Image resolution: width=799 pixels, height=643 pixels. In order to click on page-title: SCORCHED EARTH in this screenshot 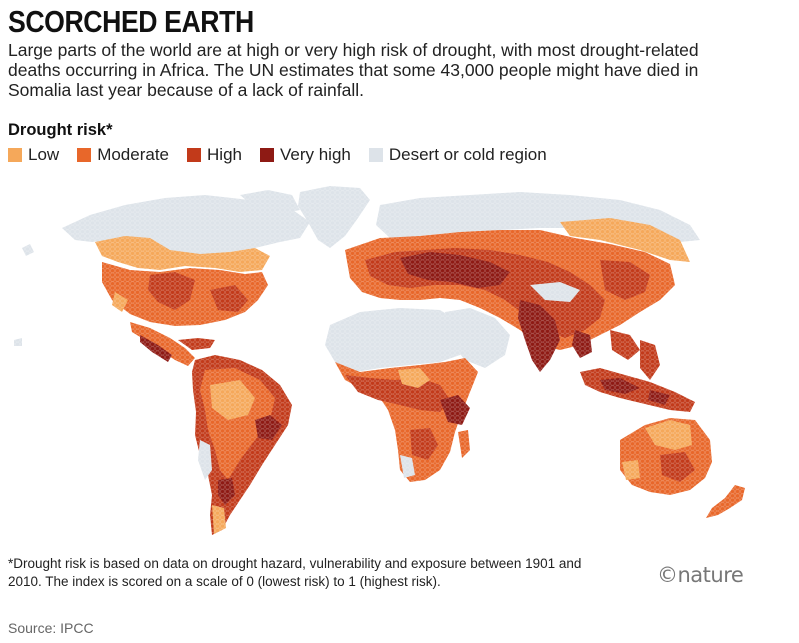, I will do `click(131, 21)`.